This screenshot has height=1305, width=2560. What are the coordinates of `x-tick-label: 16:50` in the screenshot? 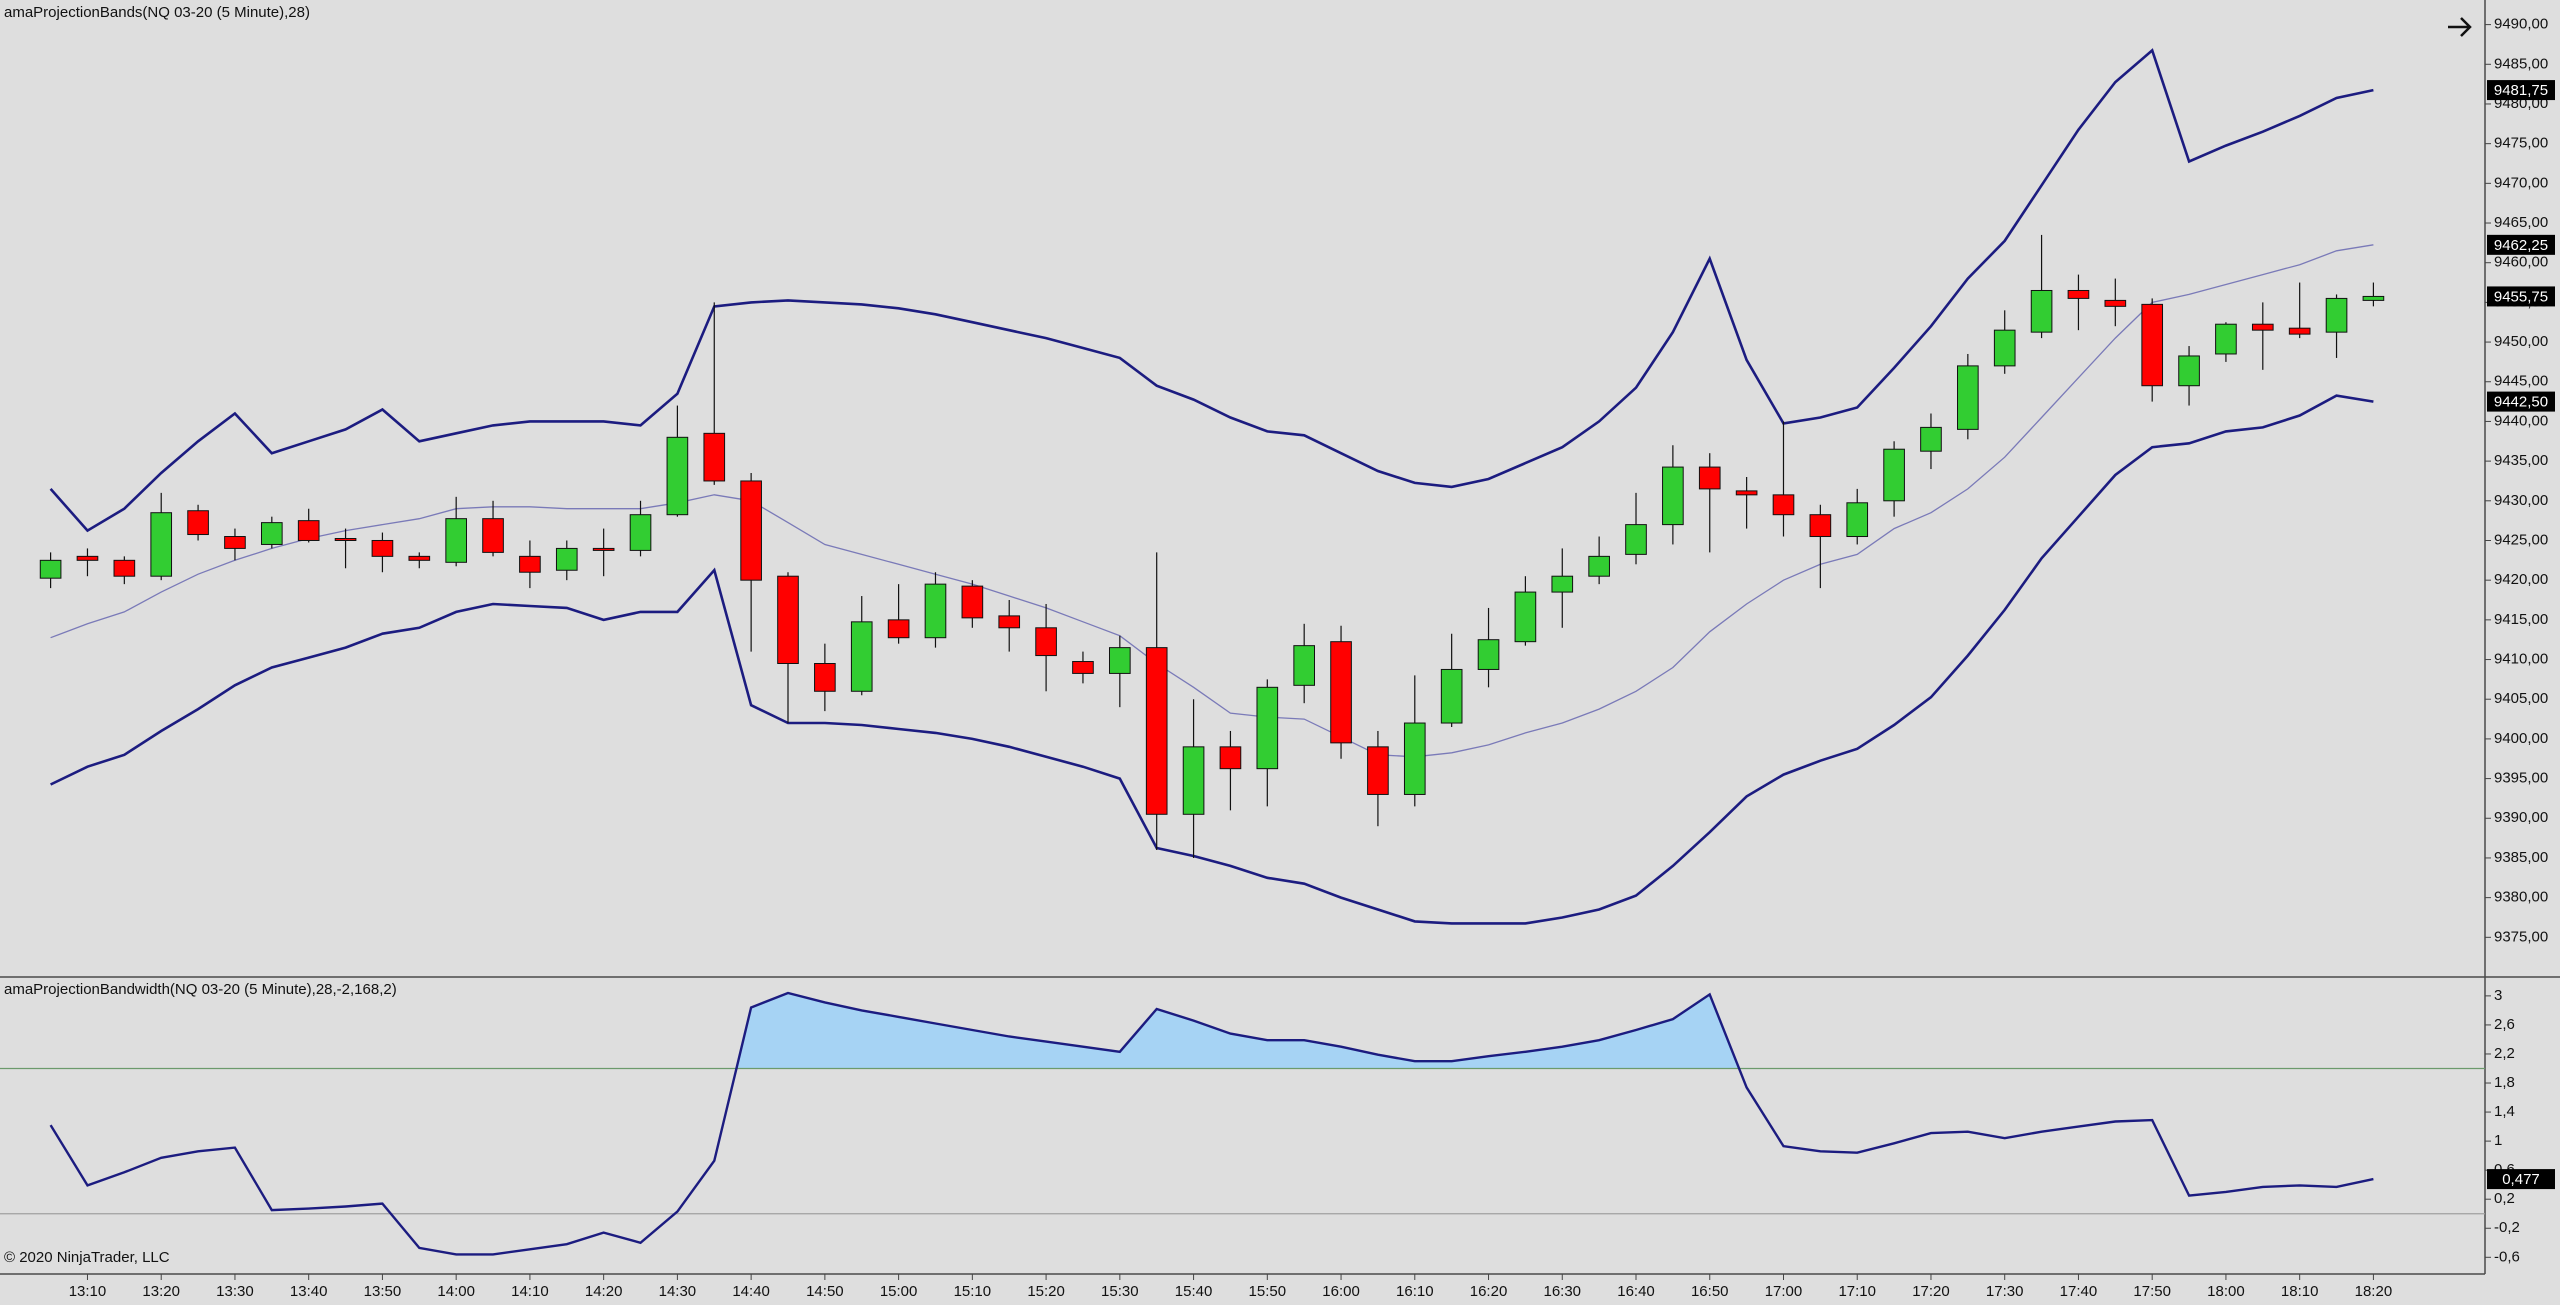 It's located at (1710, 1291).